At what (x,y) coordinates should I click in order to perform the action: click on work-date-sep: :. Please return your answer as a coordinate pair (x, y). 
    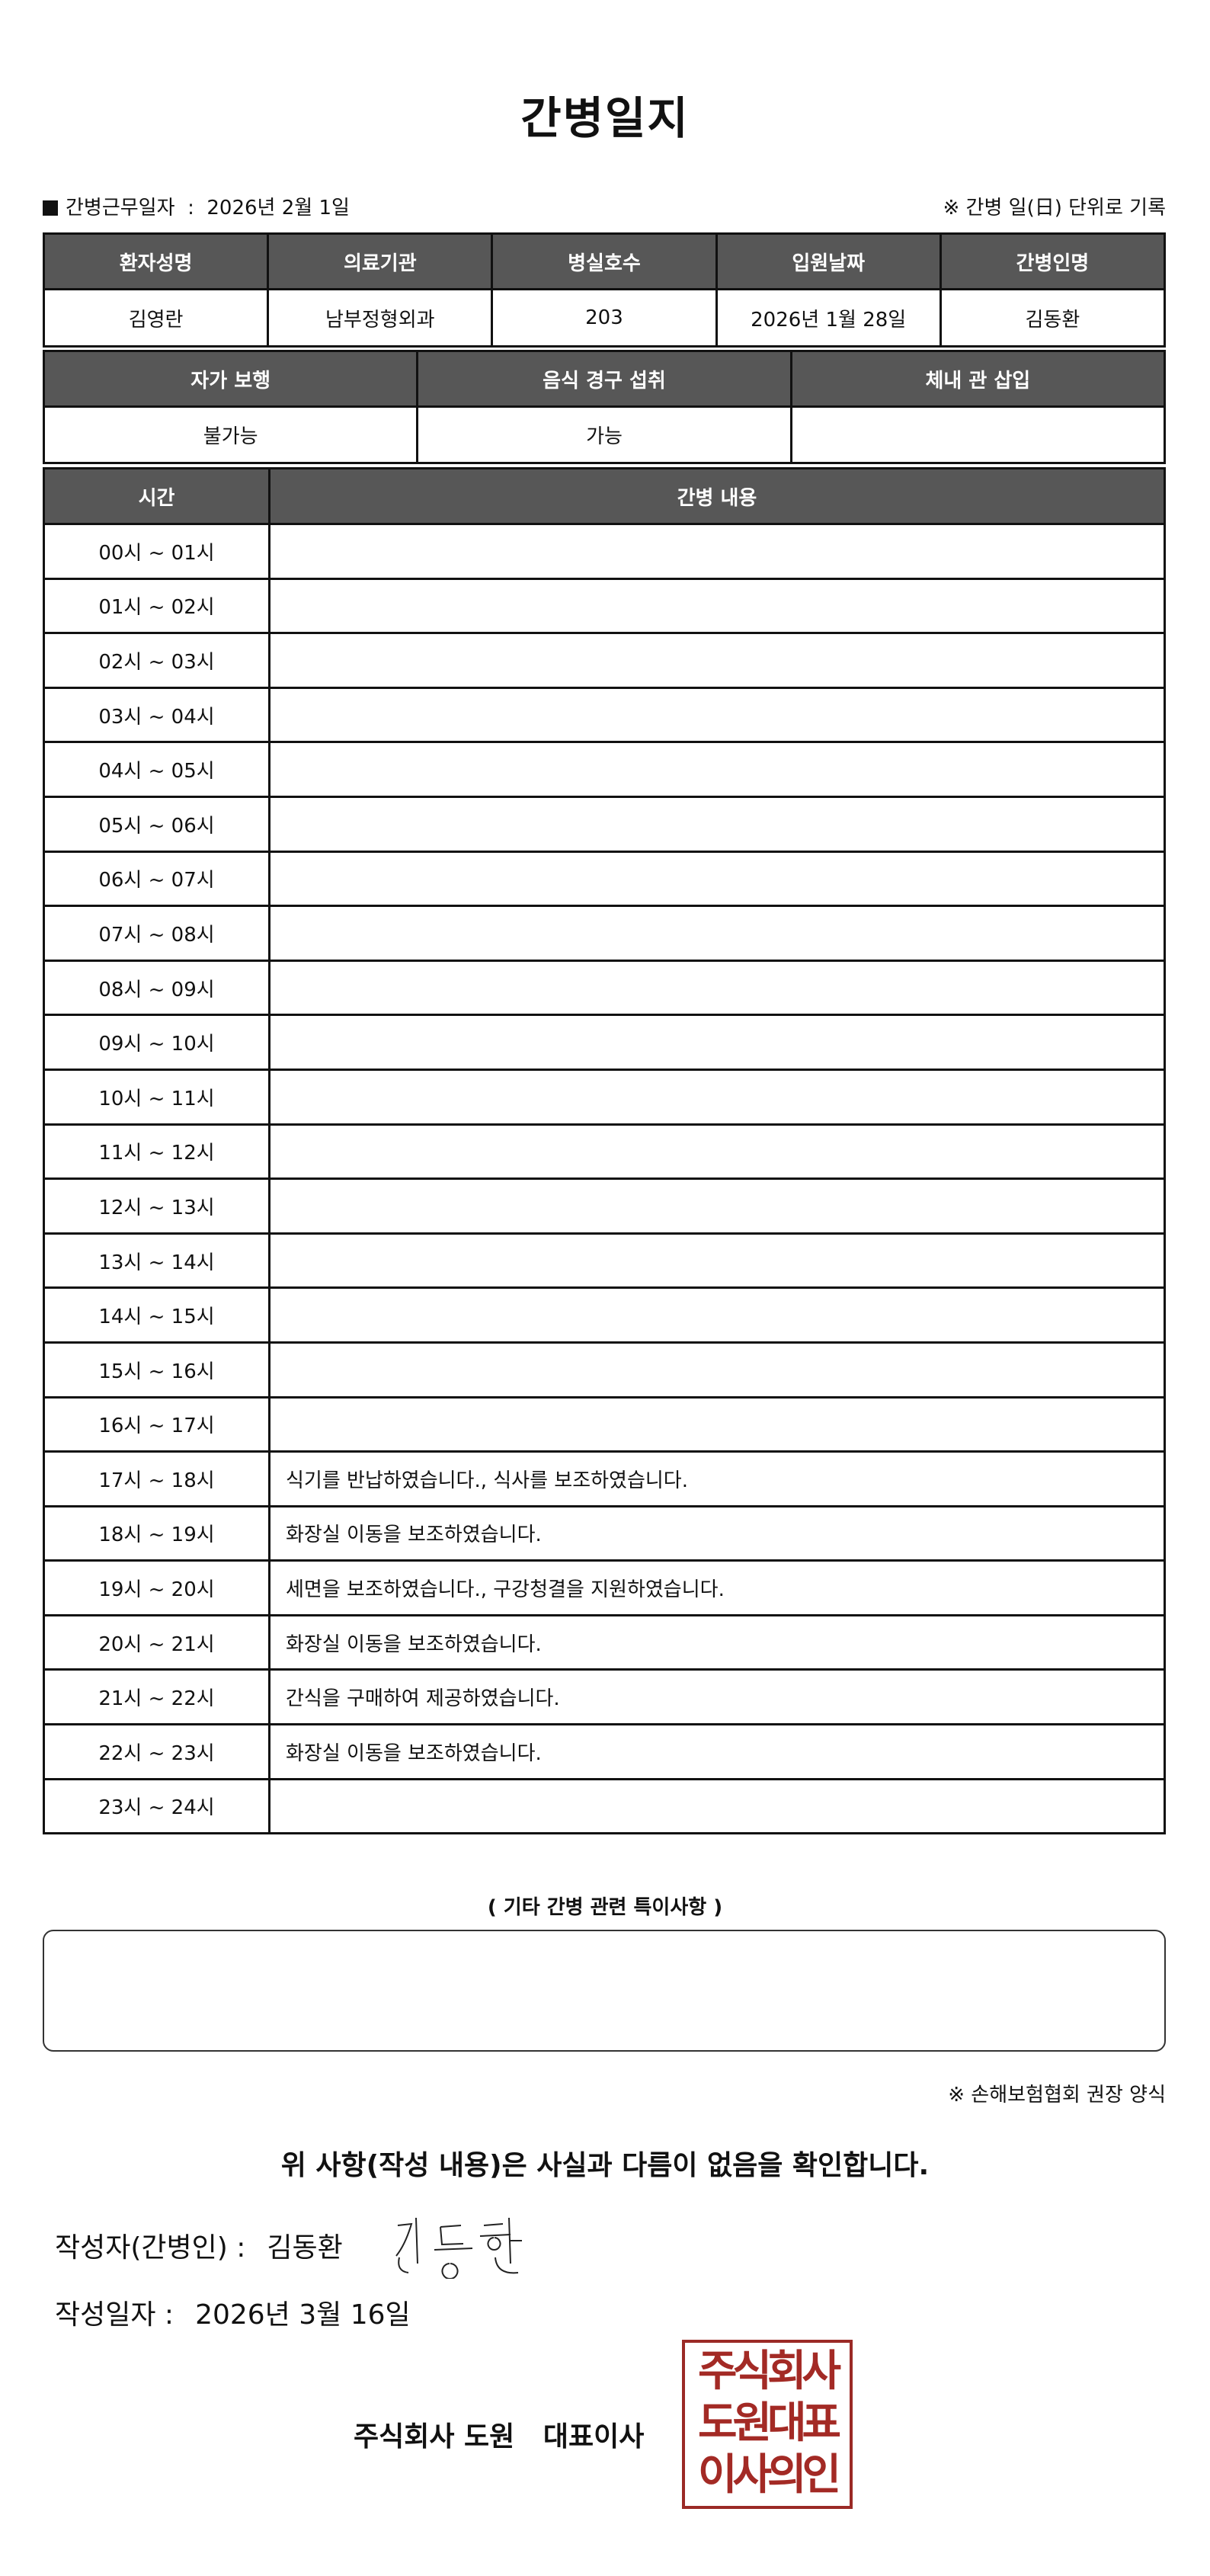
    Looking at the image, I should click on (190, 208).